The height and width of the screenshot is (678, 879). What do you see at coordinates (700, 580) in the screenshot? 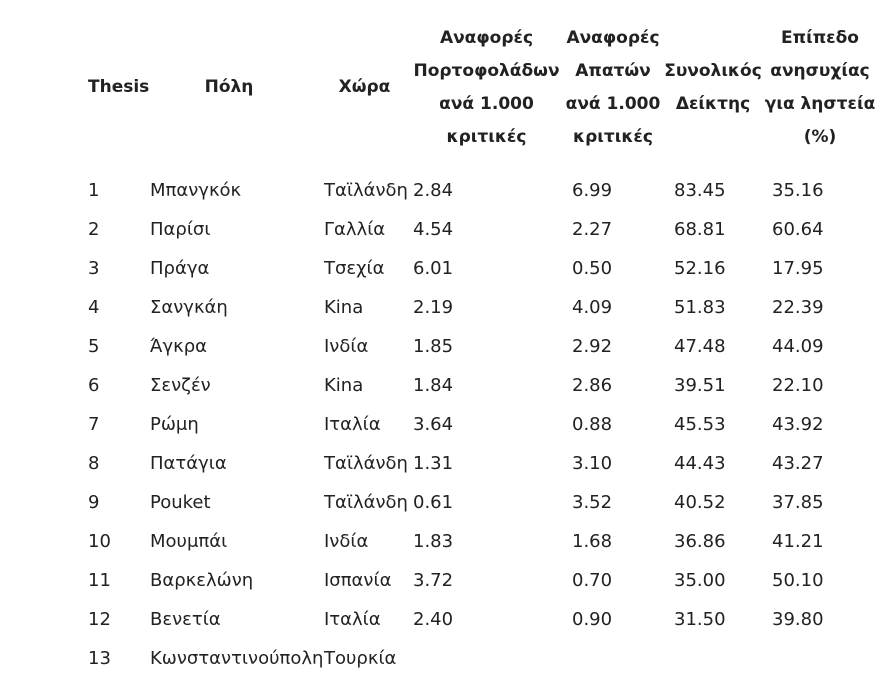
I see `cell-total-index: 35.00` at bounding box center [700, 580].